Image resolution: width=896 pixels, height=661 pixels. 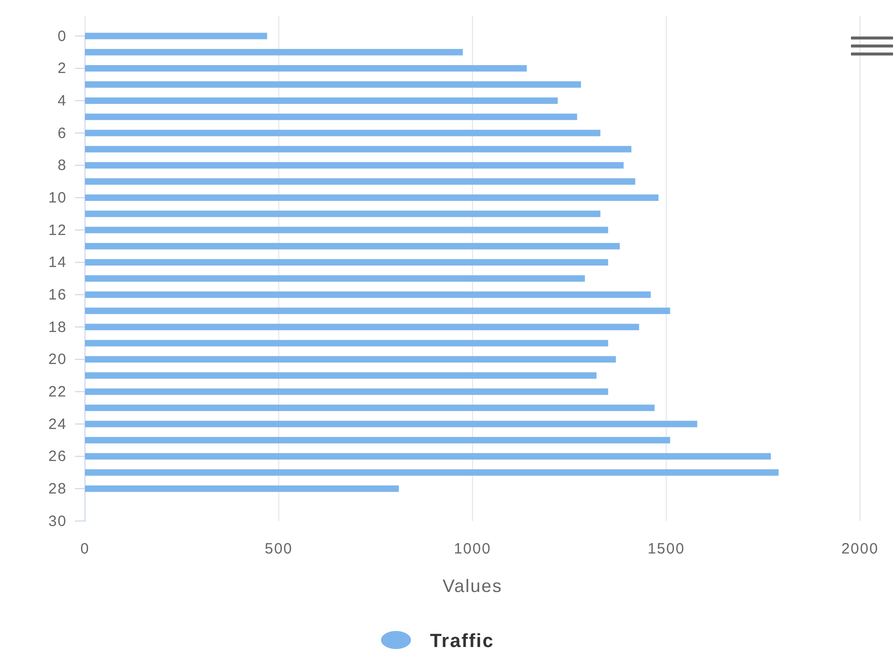 I want to click on x-tick-label: 500, so click(x=278, y=549).